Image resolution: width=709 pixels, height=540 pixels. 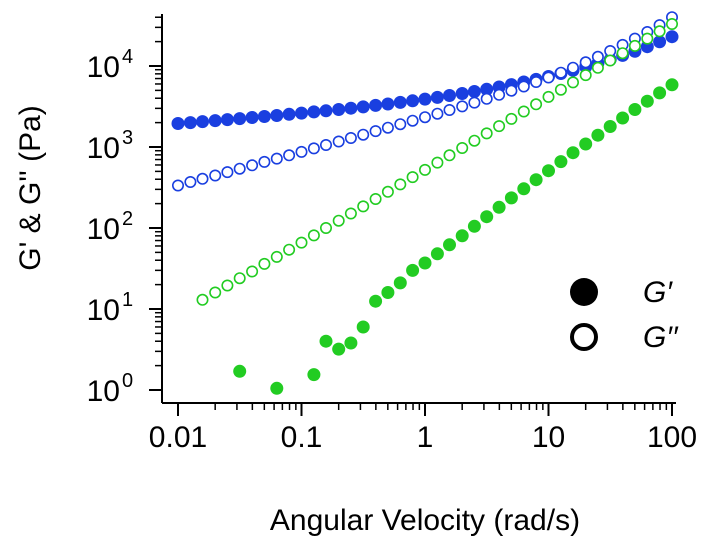 What do you see at coordinates (425, 437) in the screenshot?
I see `x-tick-label: 1` at bounding box center [425, 437].